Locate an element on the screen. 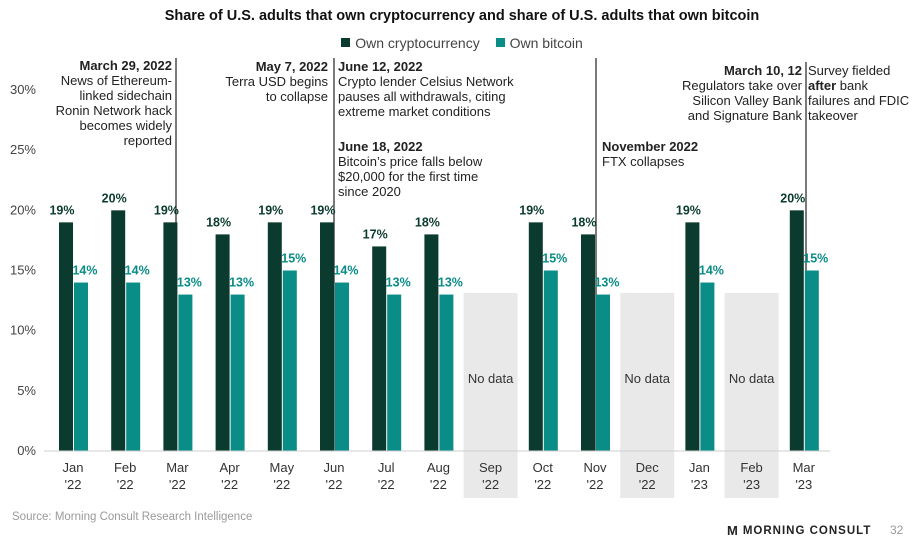 Image resolution: width=924 pixels, height=547 pixels. y-tick-label: 25% is located at coordinates (23, 149).